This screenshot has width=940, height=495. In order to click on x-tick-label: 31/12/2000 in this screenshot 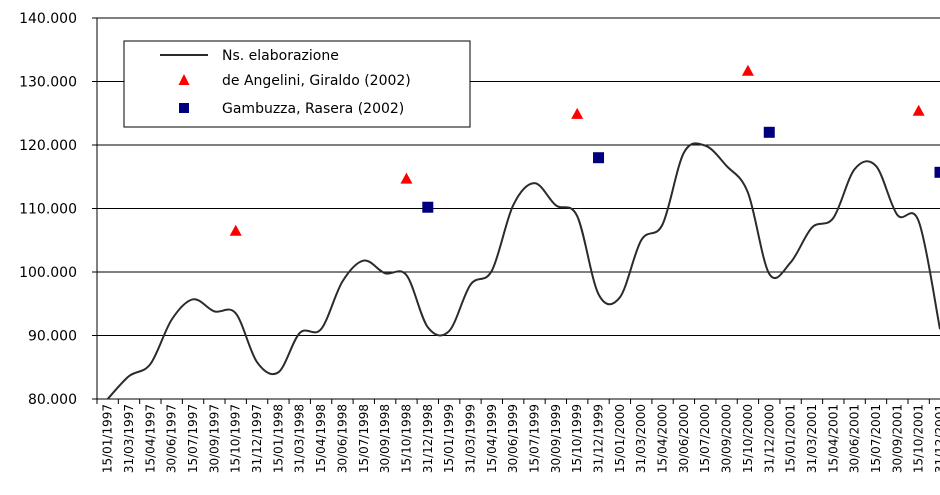, I will do `click(769, 438)`.